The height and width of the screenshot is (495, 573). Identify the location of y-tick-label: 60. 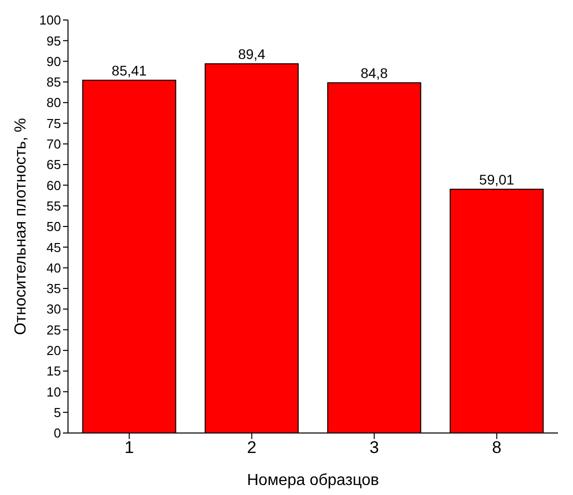
(53, 185).